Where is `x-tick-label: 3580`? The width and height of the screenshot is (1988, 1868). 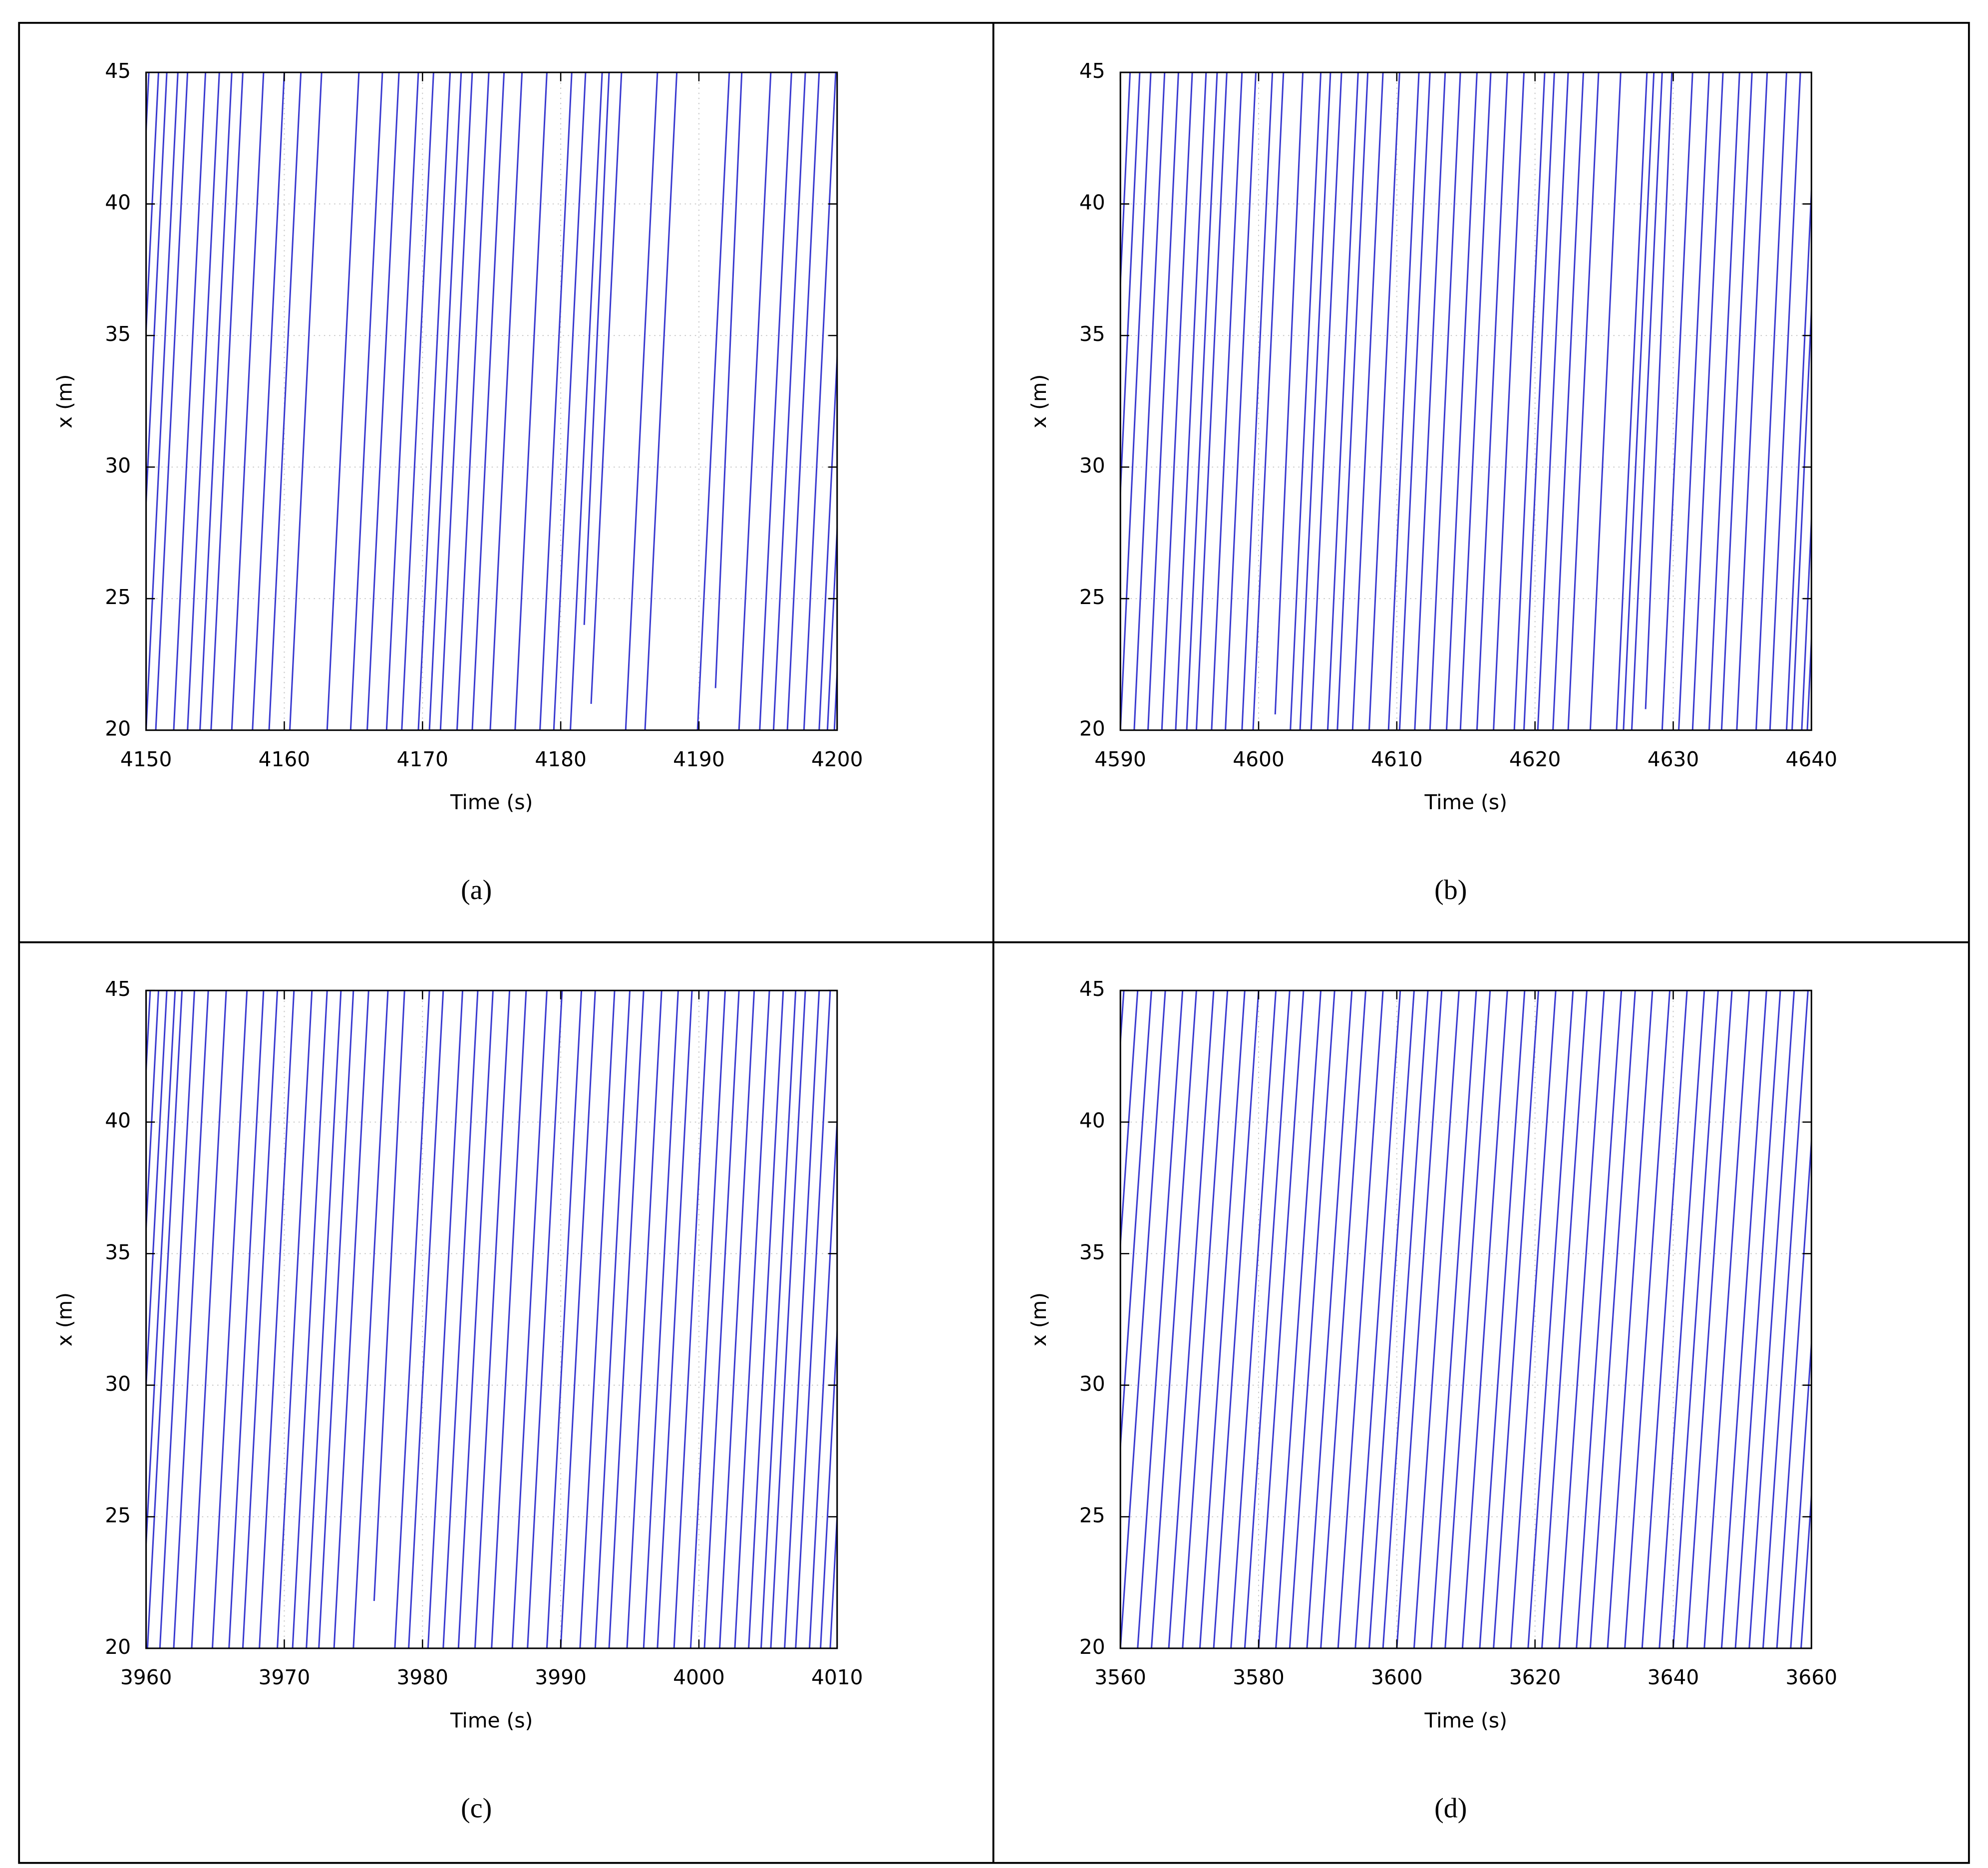 x-tick-label: 3580 is located at coordinates (1259, 1677).